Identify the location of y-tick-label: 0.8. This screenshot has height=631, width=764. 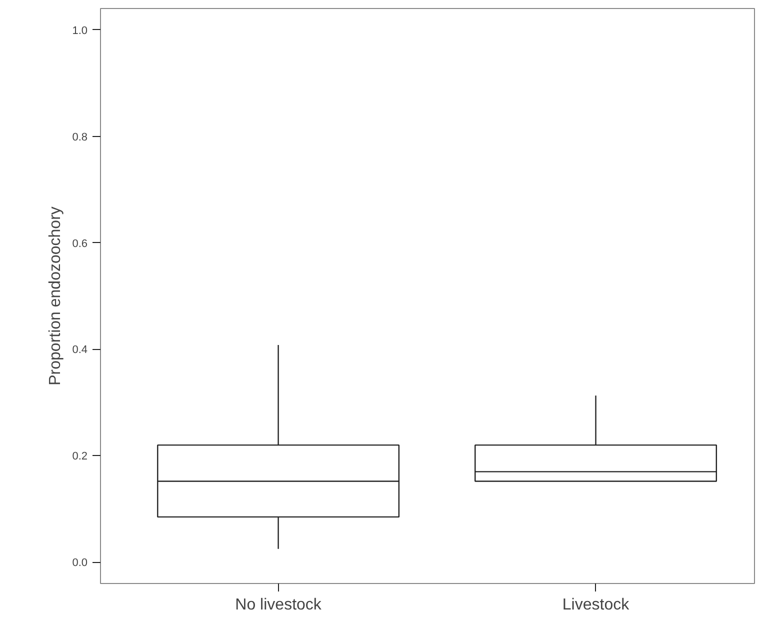
(80, 137).